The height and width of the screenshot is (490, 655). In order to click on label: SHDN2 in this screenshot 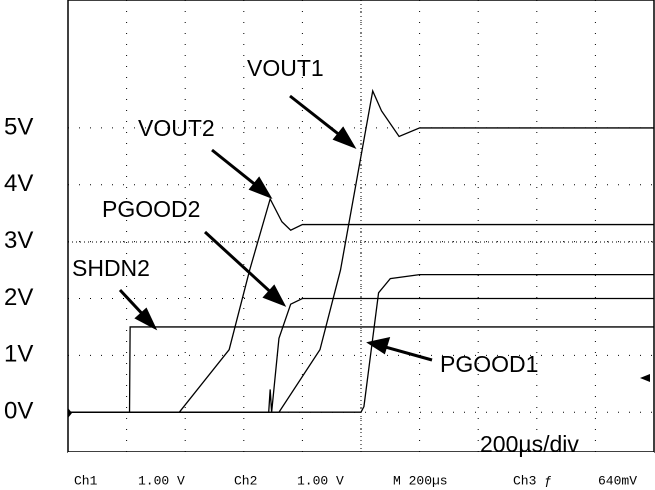, I will do `click(111, 268)`.